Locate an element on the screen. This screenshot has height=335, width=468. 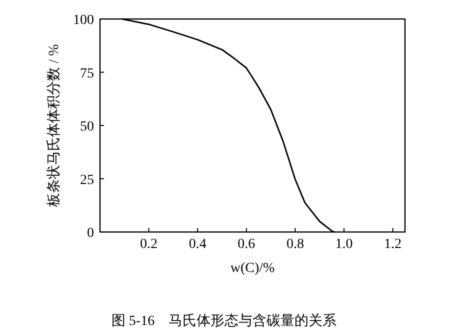
x-tick-label: 0.6 is located at coordinates (247, 244).